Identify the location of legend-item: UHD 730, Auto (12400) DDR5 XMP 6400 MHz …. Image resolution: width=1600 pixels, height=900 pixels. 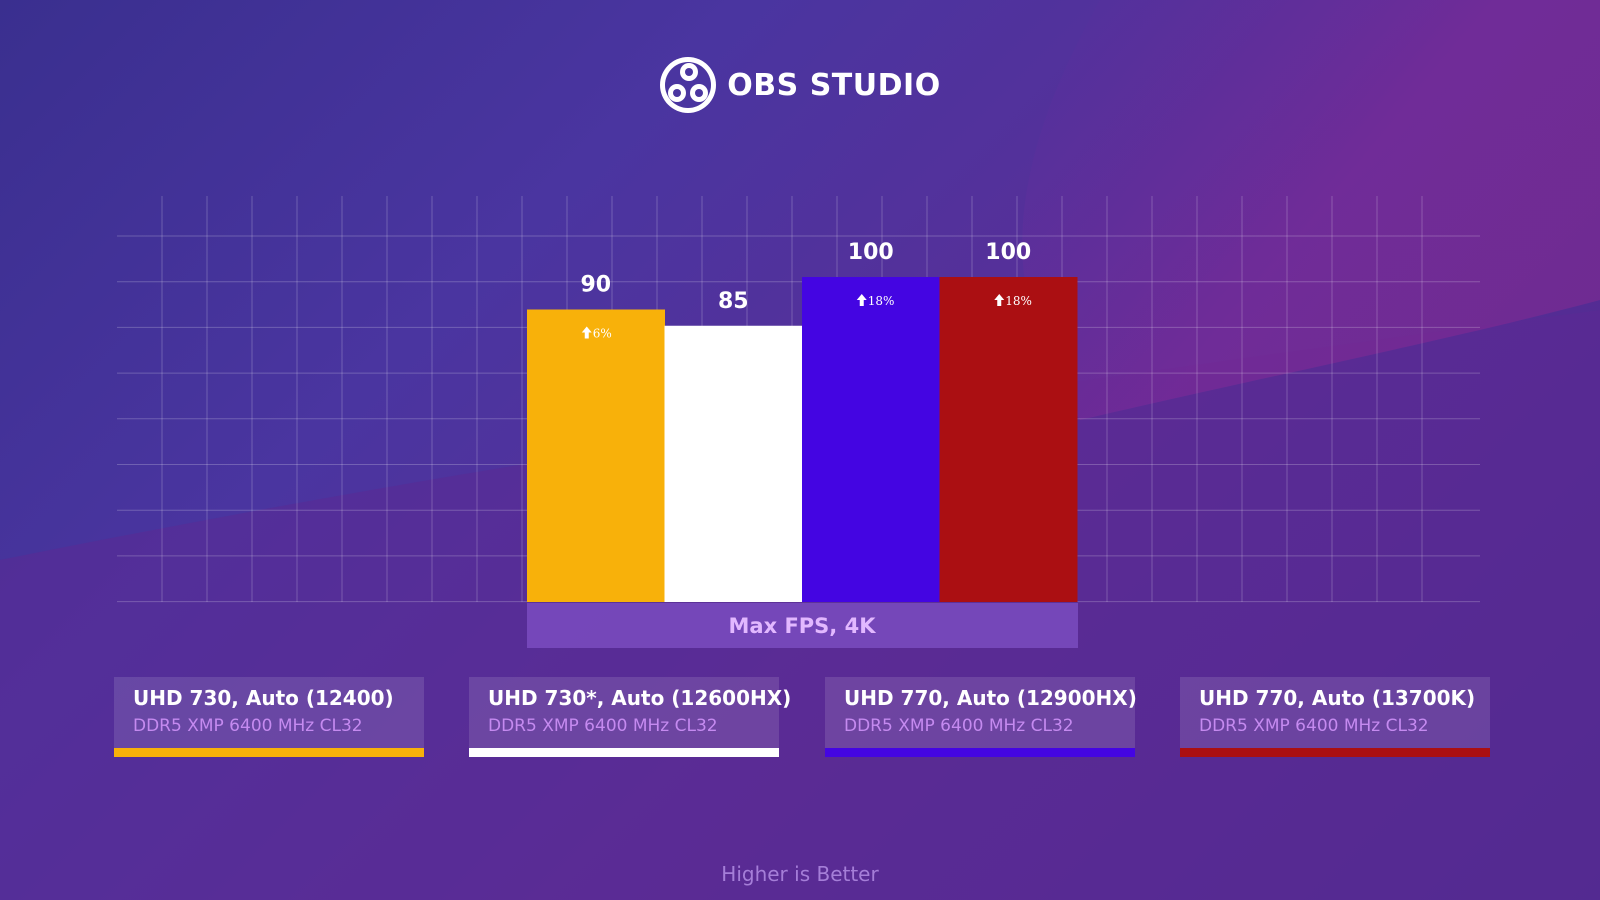
(269, 717).